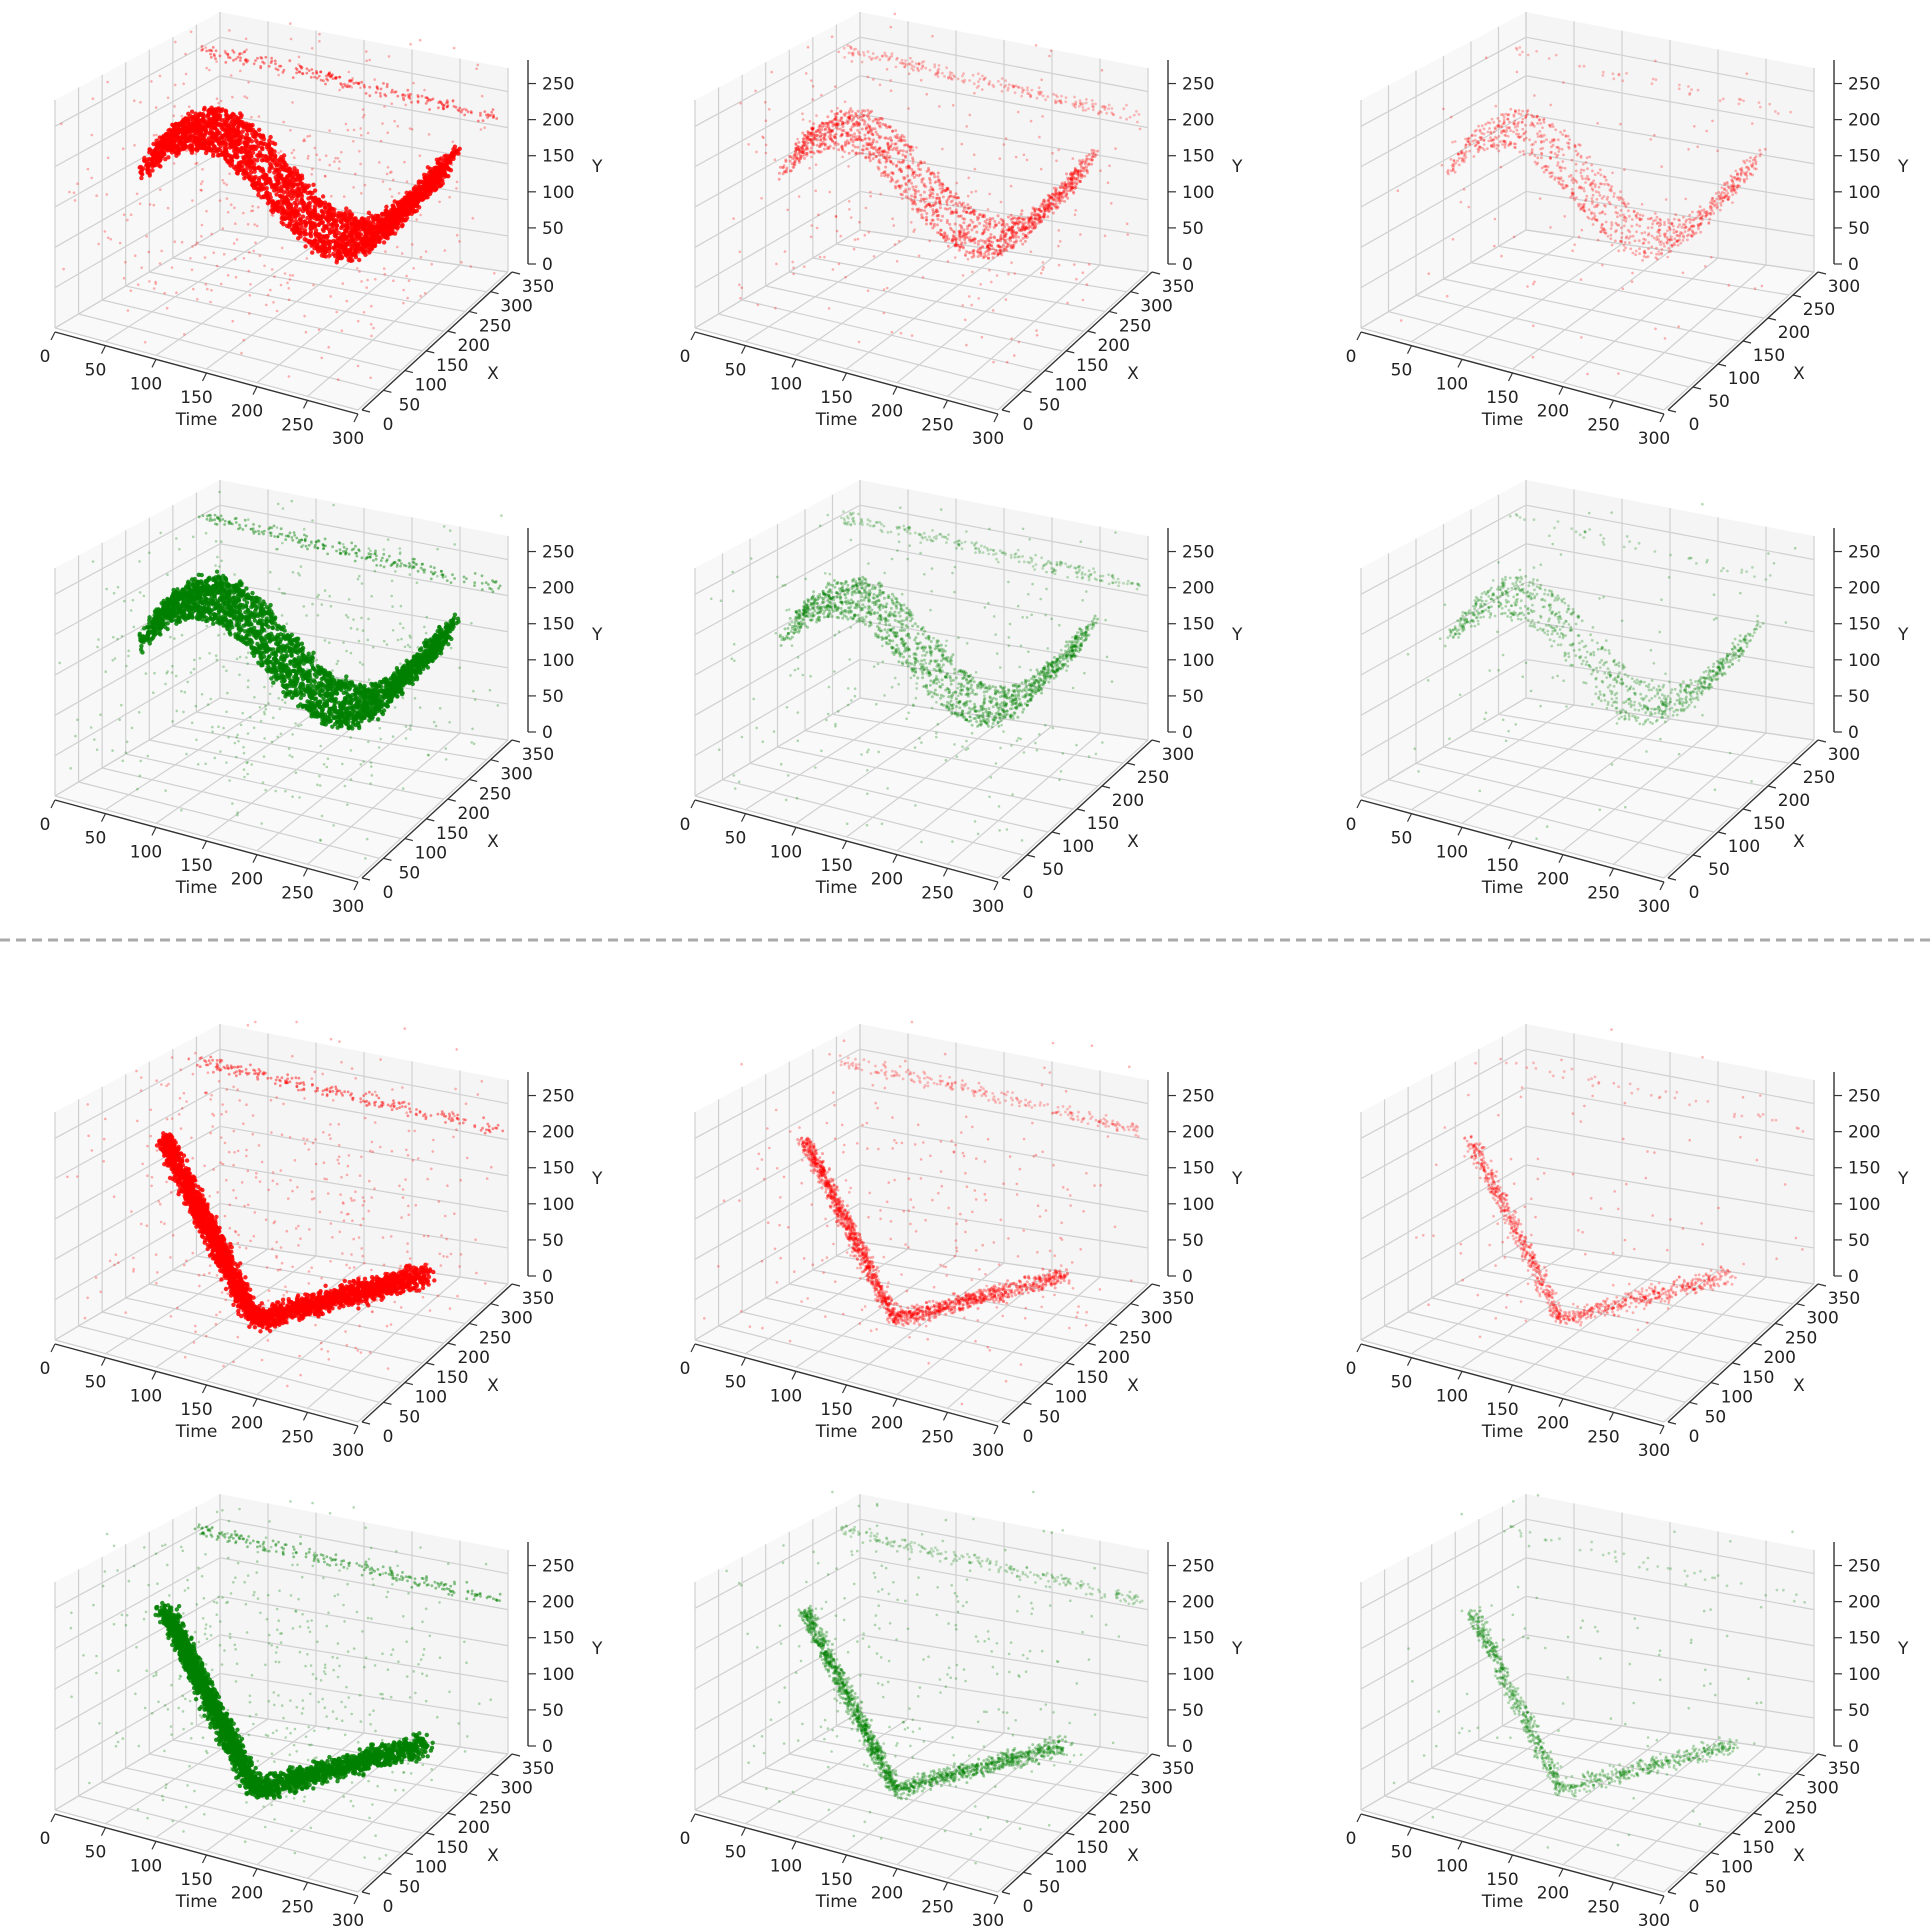  What do you see at coordinates (547, 265) in the screenshot?
I see `y-tick-label: 0` at bounding box center [547, 265].